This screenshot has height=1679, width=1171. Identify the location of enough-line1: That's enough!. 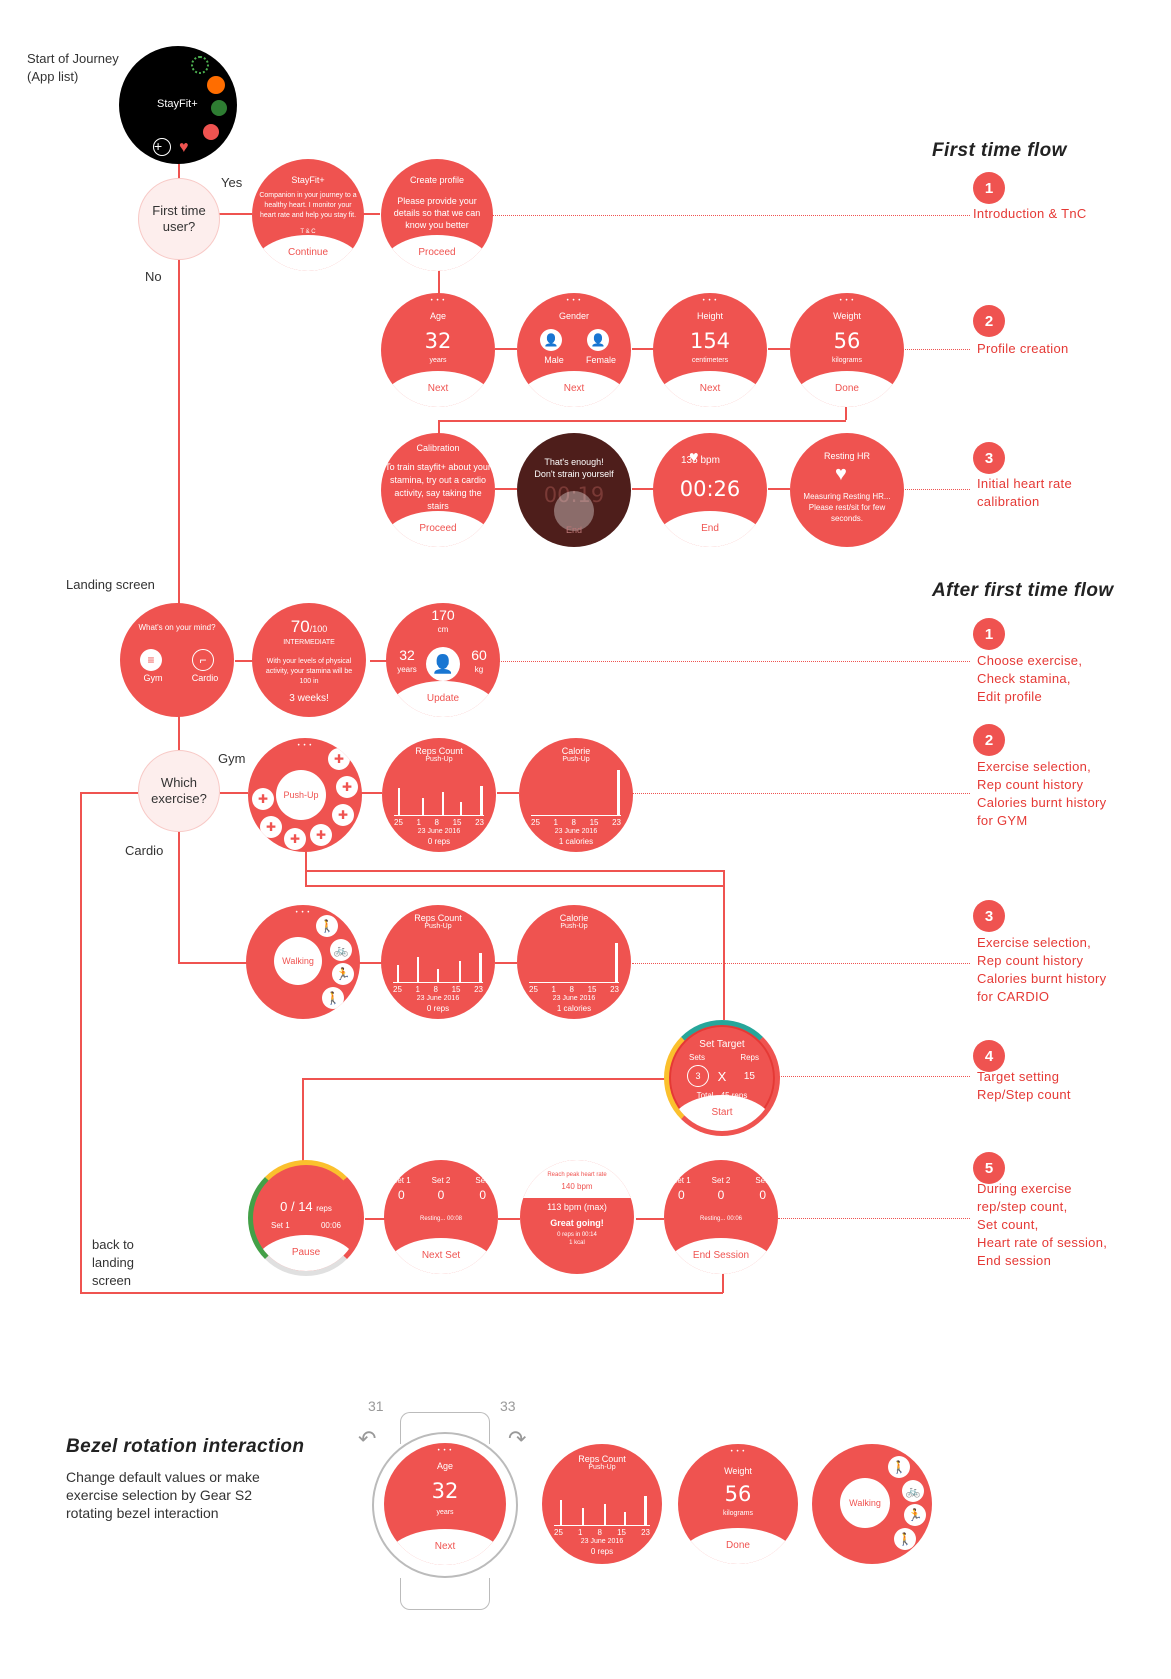
(574, 462).